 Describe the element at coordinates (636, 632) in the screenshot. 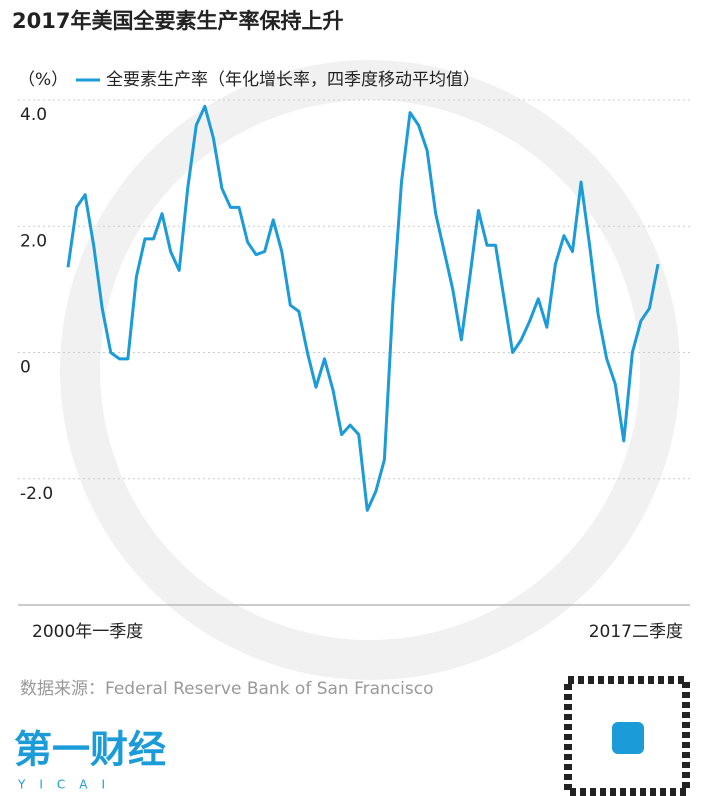

I see `x-tick-label: 2017二季度` at that location.